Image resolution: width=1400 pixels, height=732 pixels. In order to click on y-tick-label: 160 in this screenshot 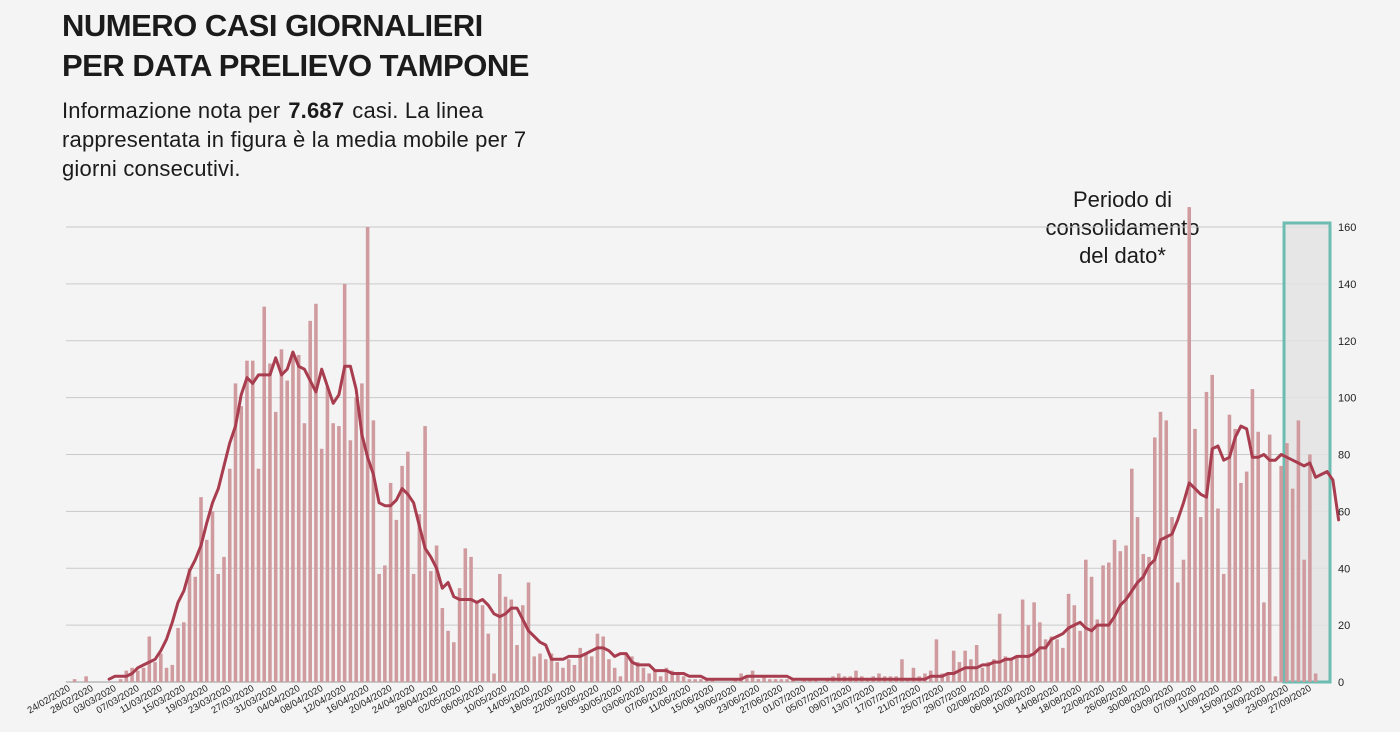, I will do `click(1347, 228)`.